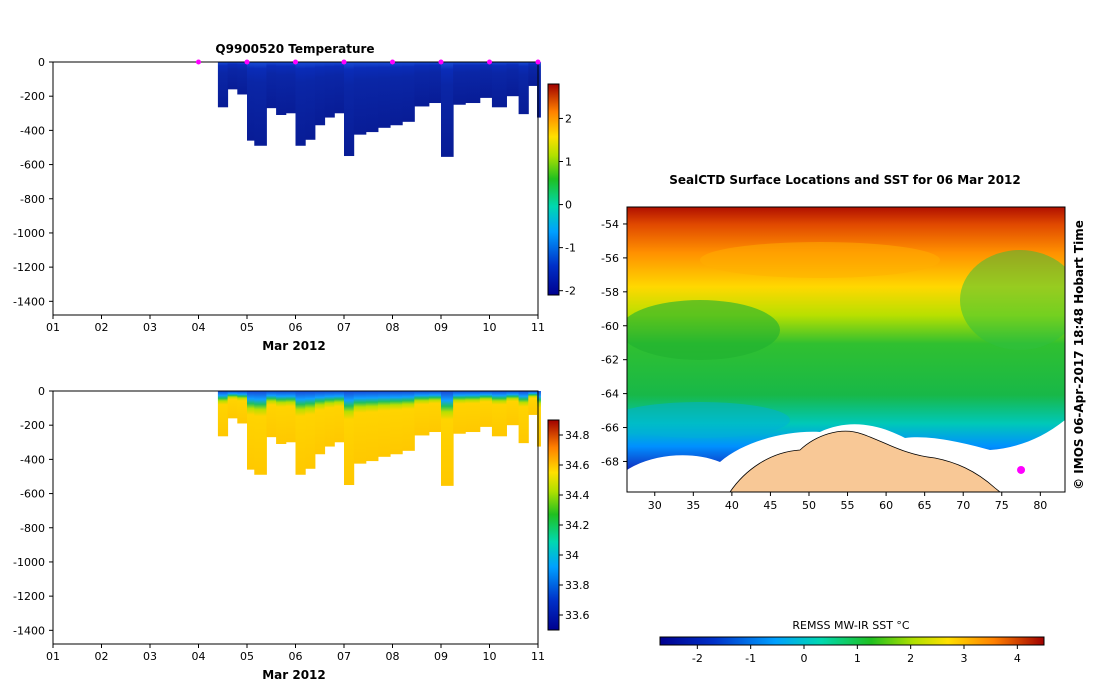  Describe the element at coordinates (53, 656) in the screenshot. I see `x-tick-label: 01` at that location.